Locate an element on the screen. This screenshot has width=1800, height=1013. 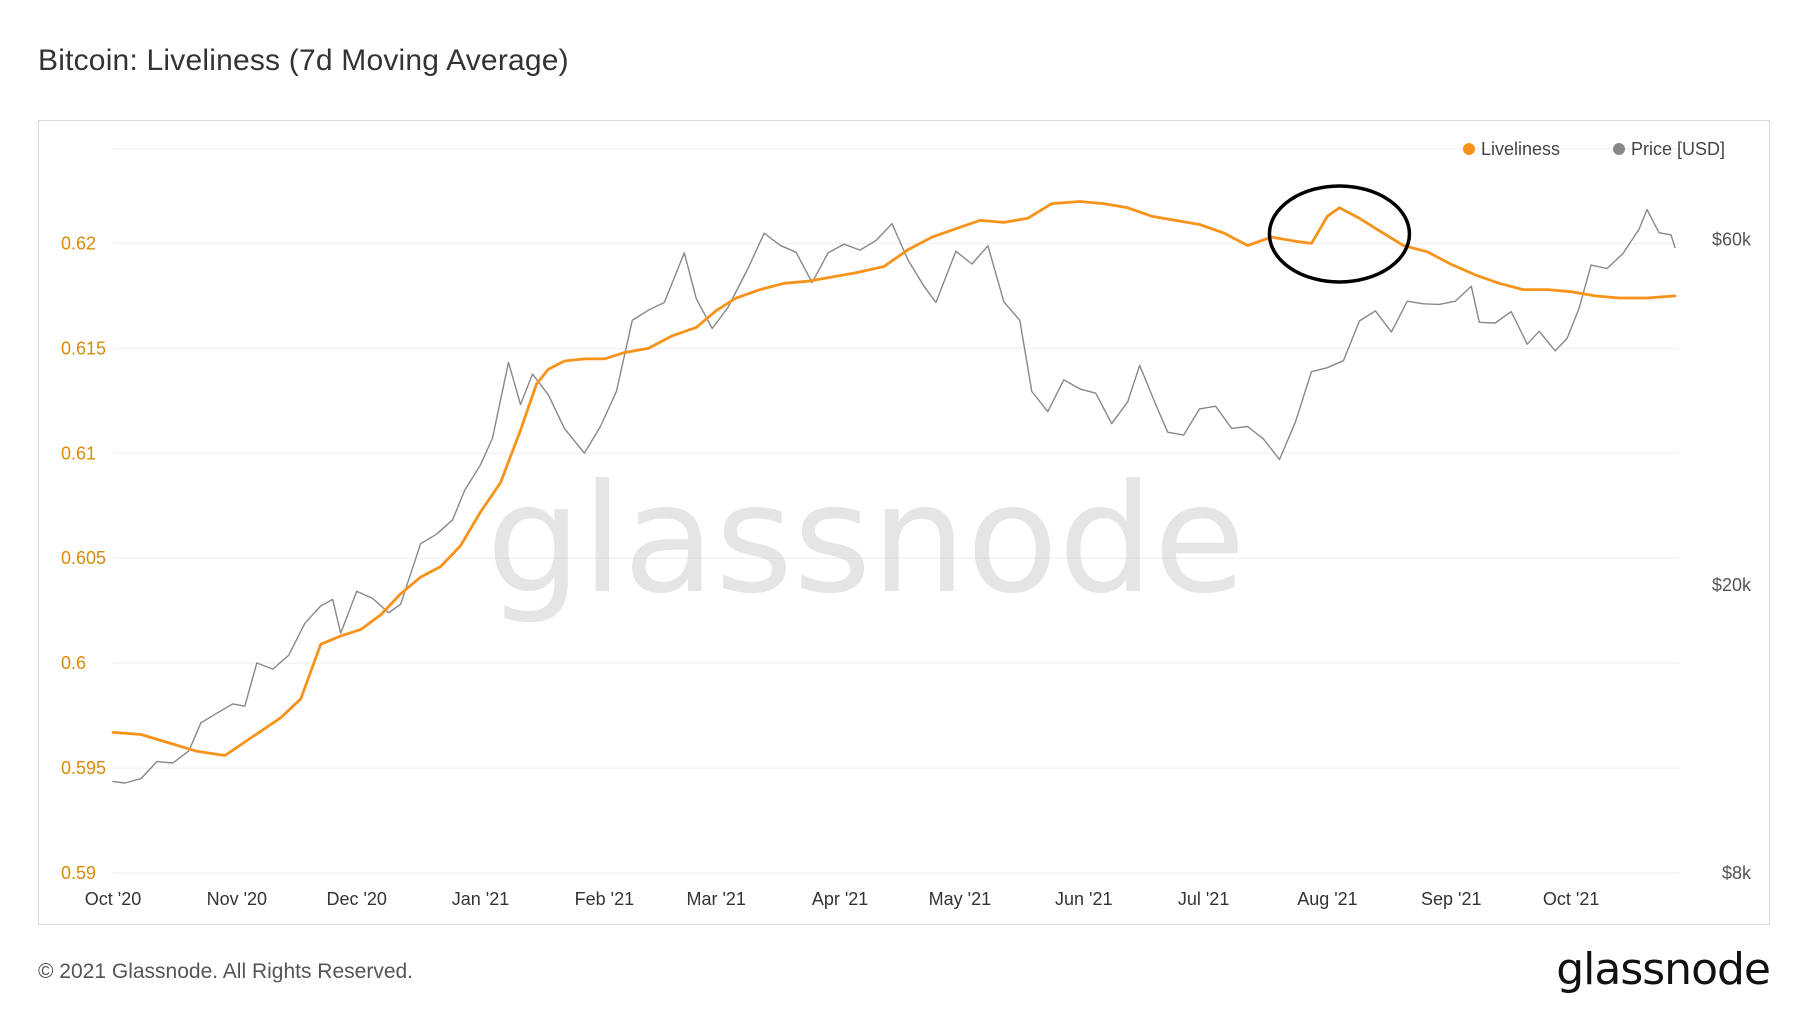
right-tick-label: $8k is located at coordinates (1737, 873).